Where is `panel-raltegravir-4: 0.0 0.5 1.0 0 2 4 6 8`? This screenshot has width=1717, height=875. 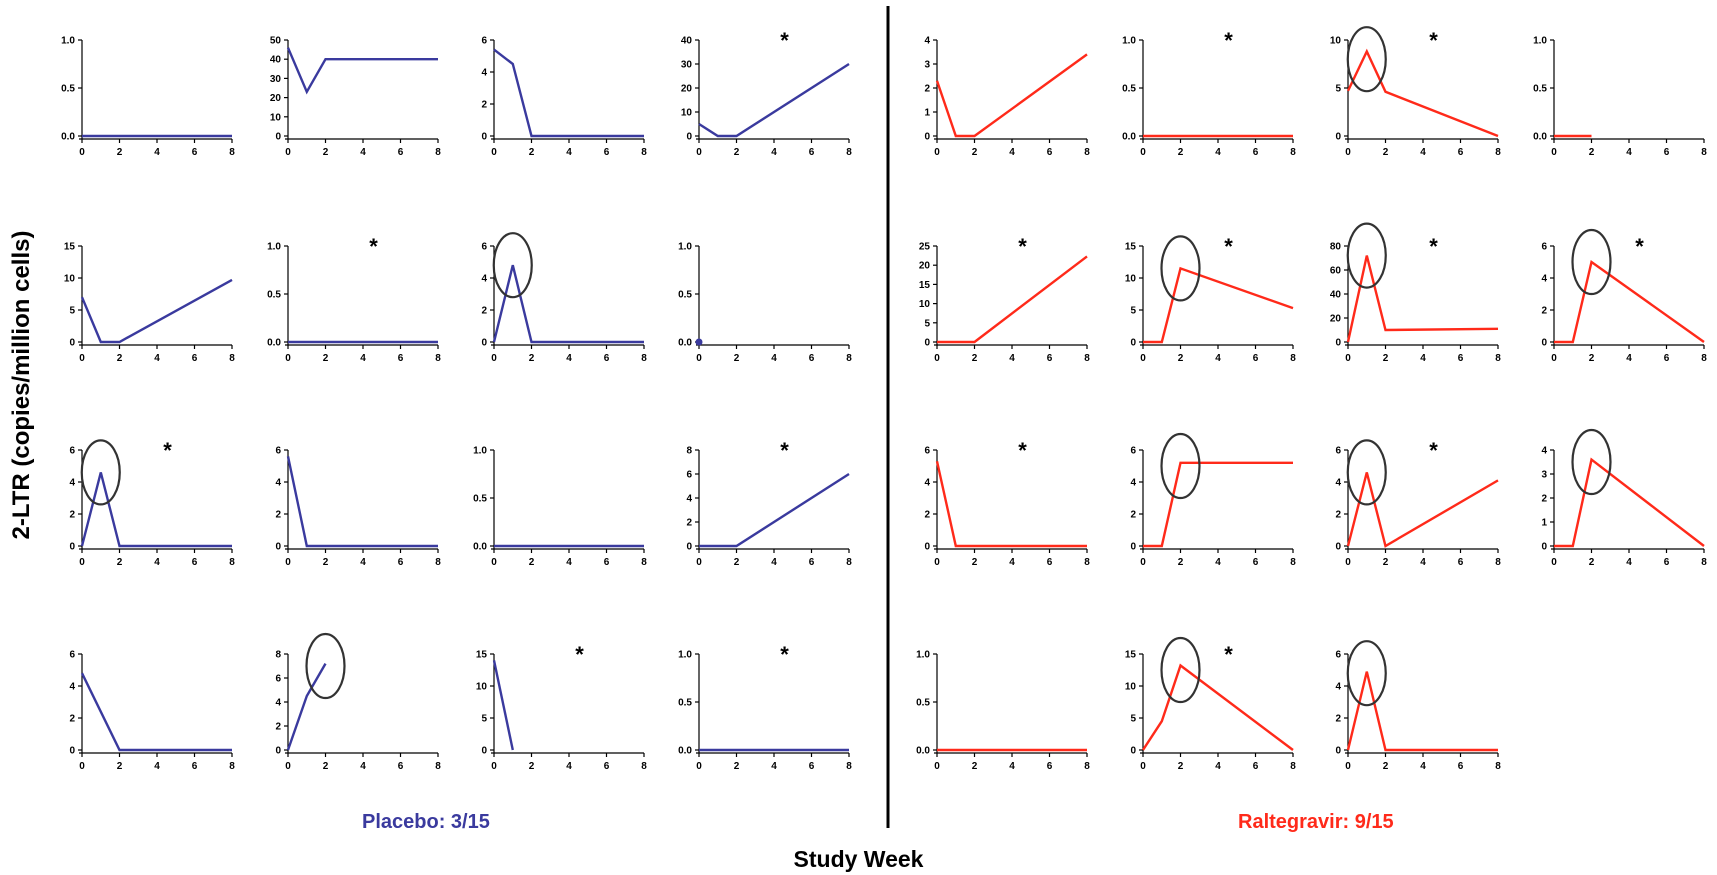 panel-raltegravir-4: 0.0 0.5 1.0 0 2 4 6 8 is located at coordinates (1620, 97).